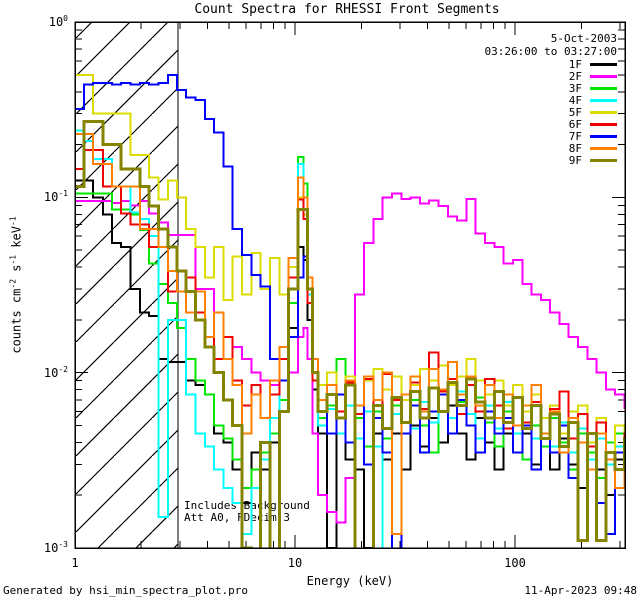 The height and width of the screenshot is (600, 640). What do you see at coordinates (55, 547) in the screenshot?
I see `y-tick-label-1e-3: 10⁻³` at bounding box center [55, 547].